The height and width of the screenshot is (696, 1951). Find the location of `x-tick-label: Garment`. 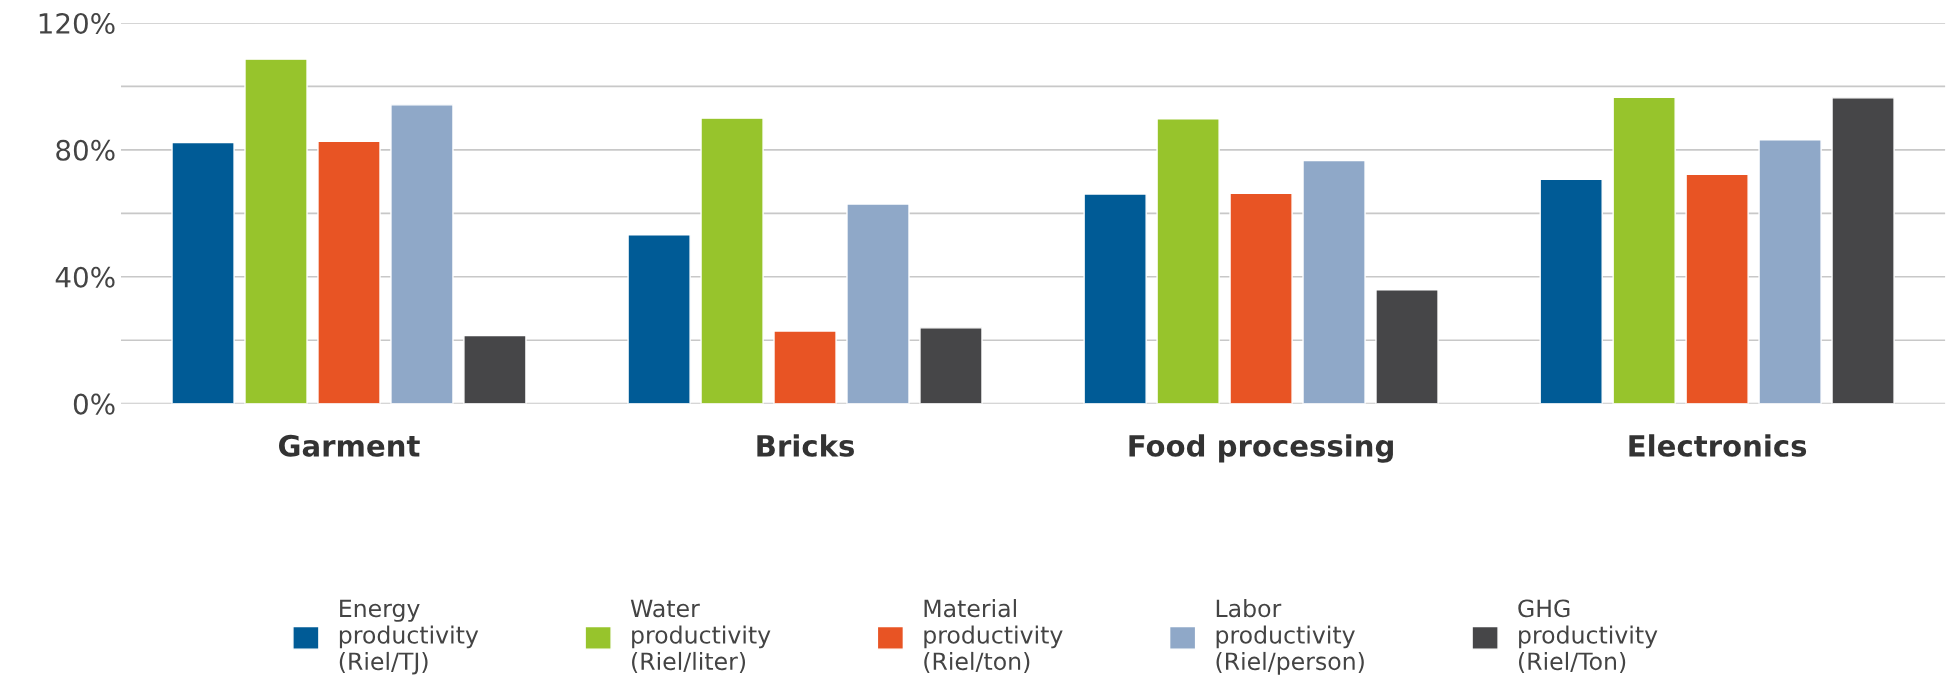

x-tick-label: Garment is located at coordinates (349, 445).